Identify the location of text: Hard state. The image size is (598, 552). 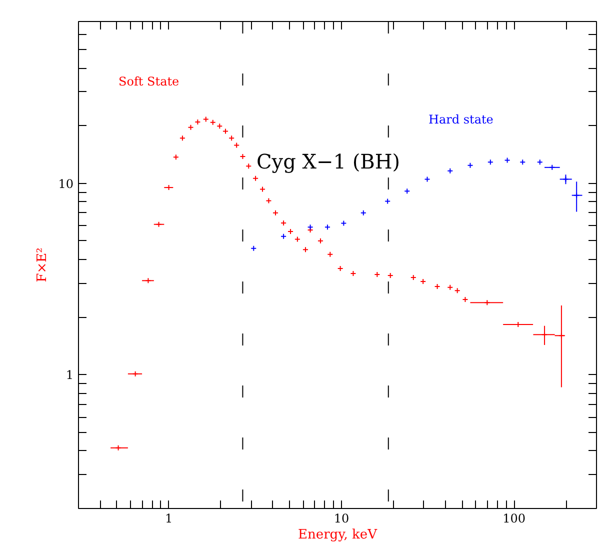
(461, 119).